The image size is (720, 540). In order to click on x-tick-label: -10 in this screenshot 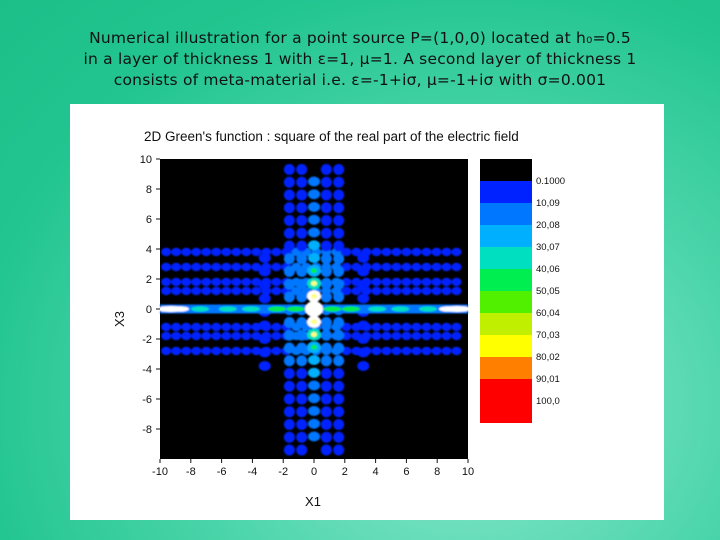, I will do `click(160, 472)`.